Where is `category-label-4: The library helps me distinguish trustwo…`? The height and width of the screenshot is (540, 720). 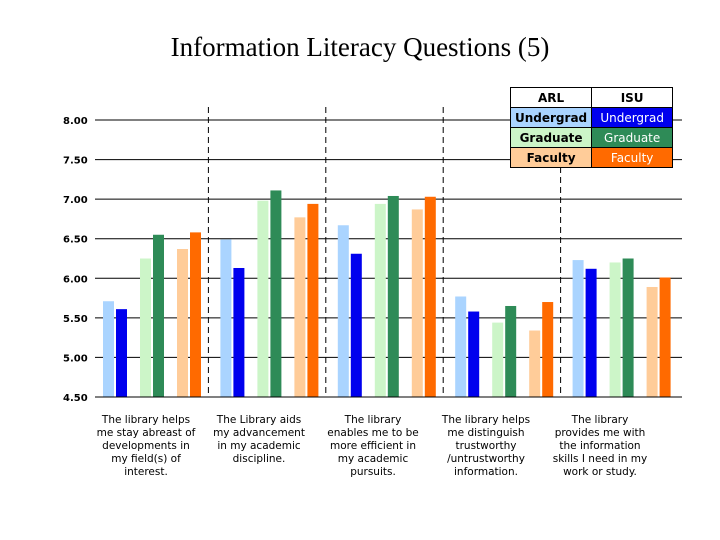 category-label-4: The library helps me distinguish trustwo… is located at coordinates (486, 446).